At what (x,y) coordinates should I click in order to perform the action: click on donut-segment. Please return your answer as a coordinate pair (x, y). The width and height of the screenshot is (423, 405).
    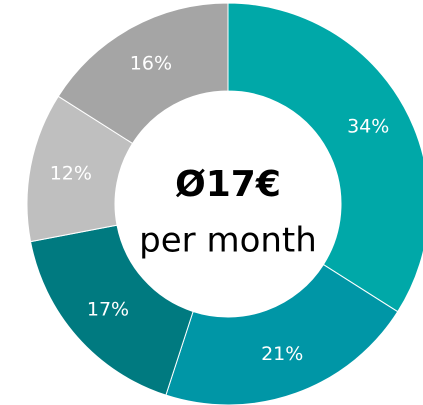
    Looking at the image, I should click on (143, 73).